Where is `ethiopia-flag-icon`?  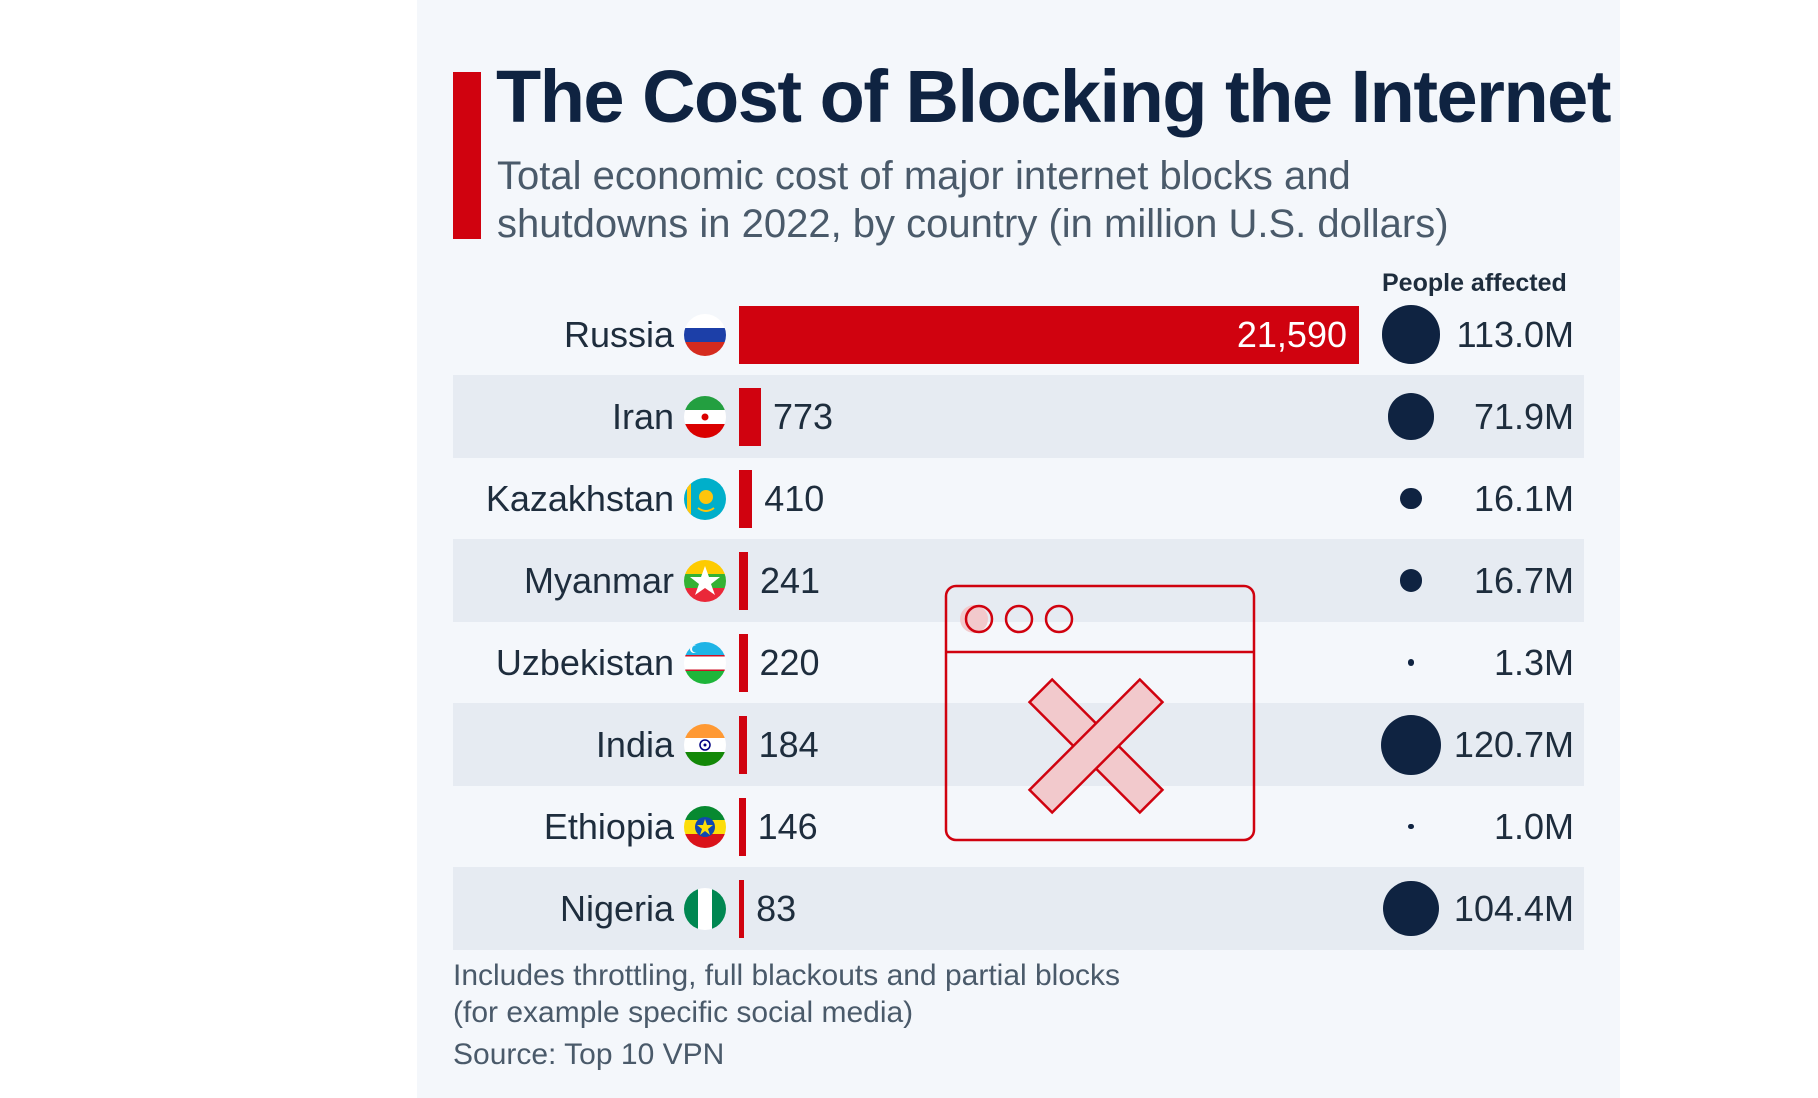 ethiopia-flag-icon is located at coordinates (705, 826).